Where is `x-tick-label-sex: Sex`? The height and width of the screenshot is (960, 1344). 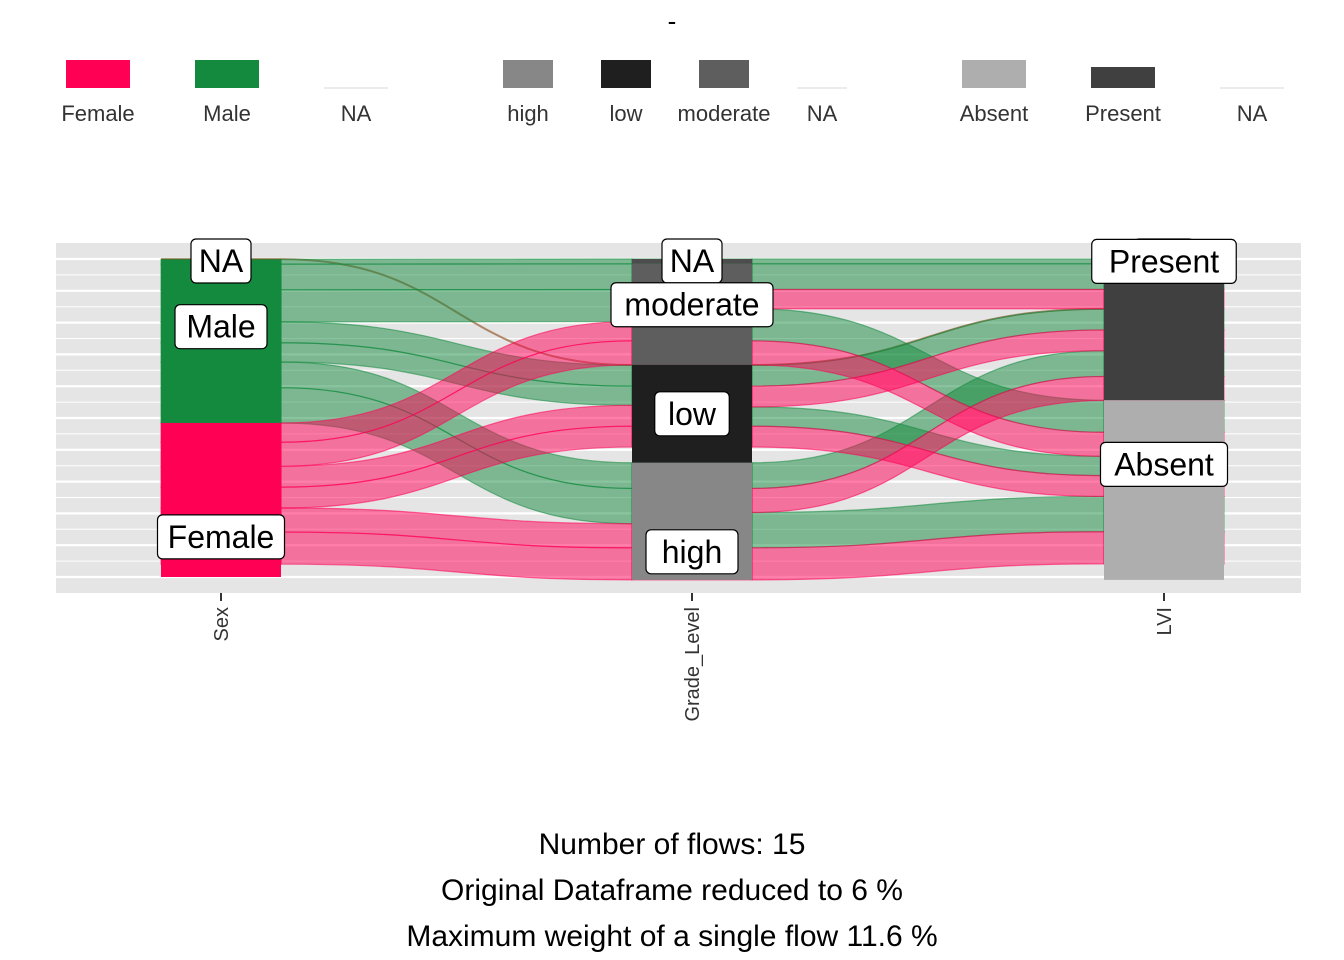
x-tick-label-sex: Sex is located at coordinates (222, 624).